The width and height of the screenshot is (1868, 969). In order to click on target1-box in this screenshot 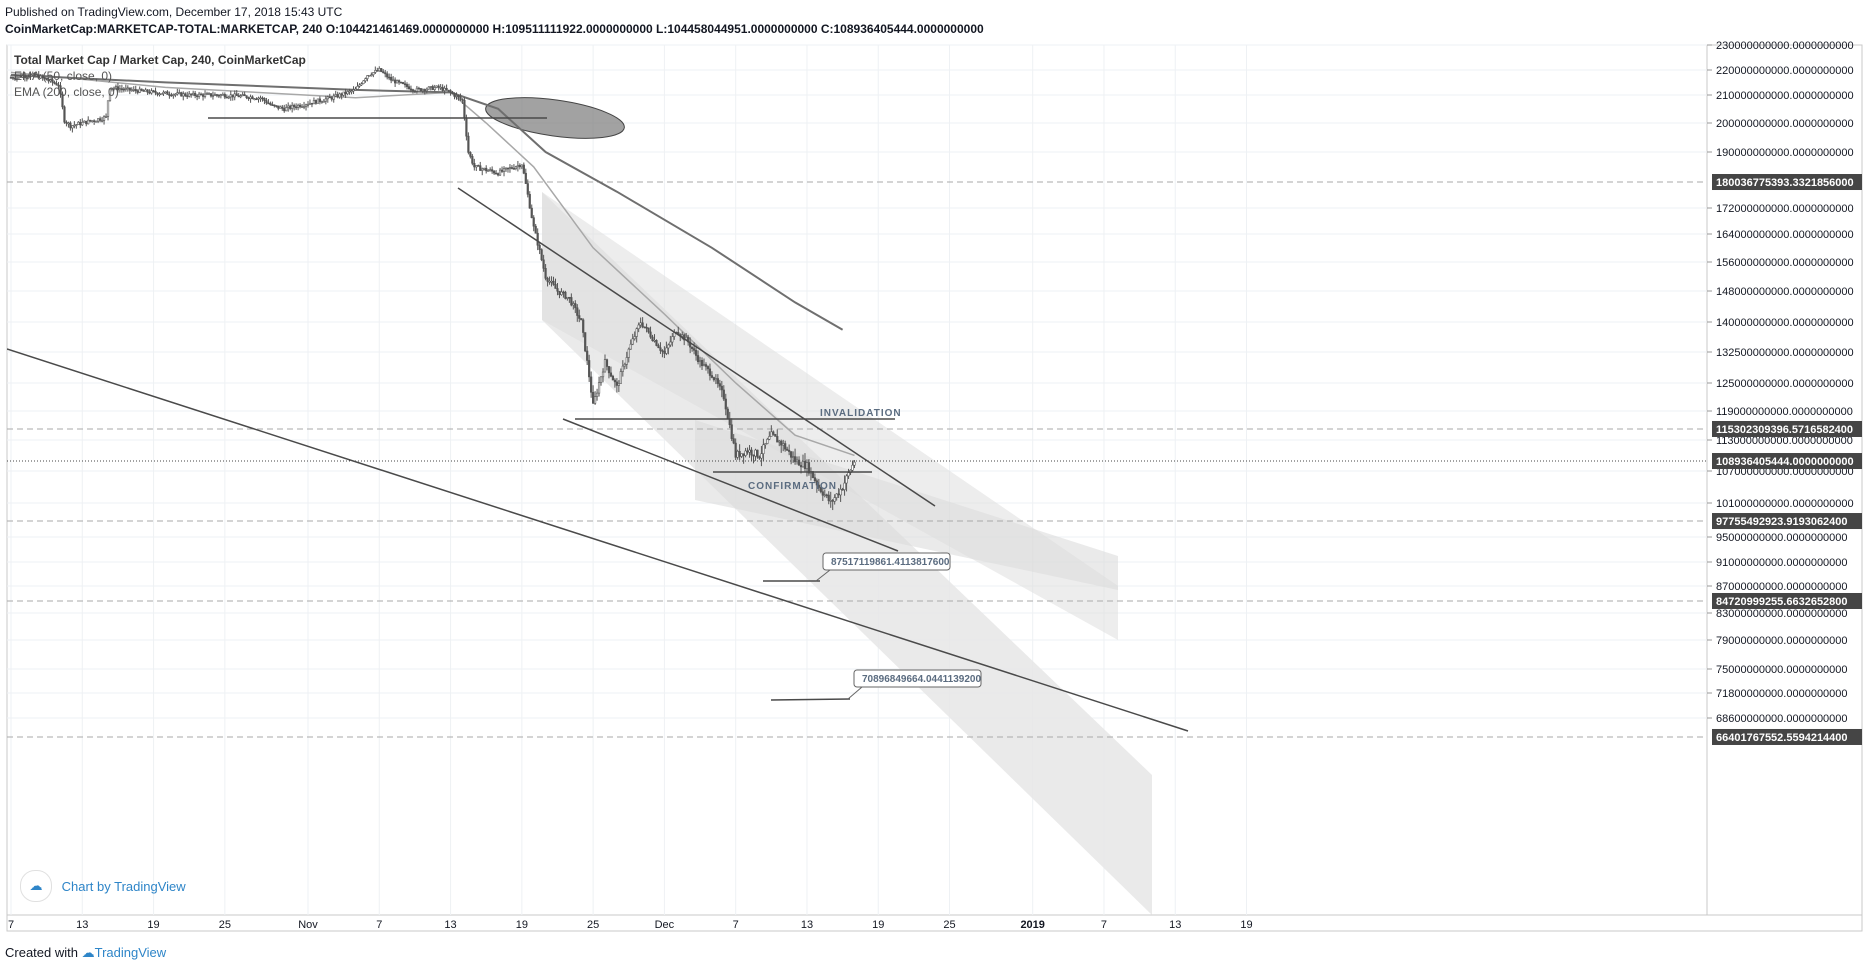, I will do `click(886, 561)`.